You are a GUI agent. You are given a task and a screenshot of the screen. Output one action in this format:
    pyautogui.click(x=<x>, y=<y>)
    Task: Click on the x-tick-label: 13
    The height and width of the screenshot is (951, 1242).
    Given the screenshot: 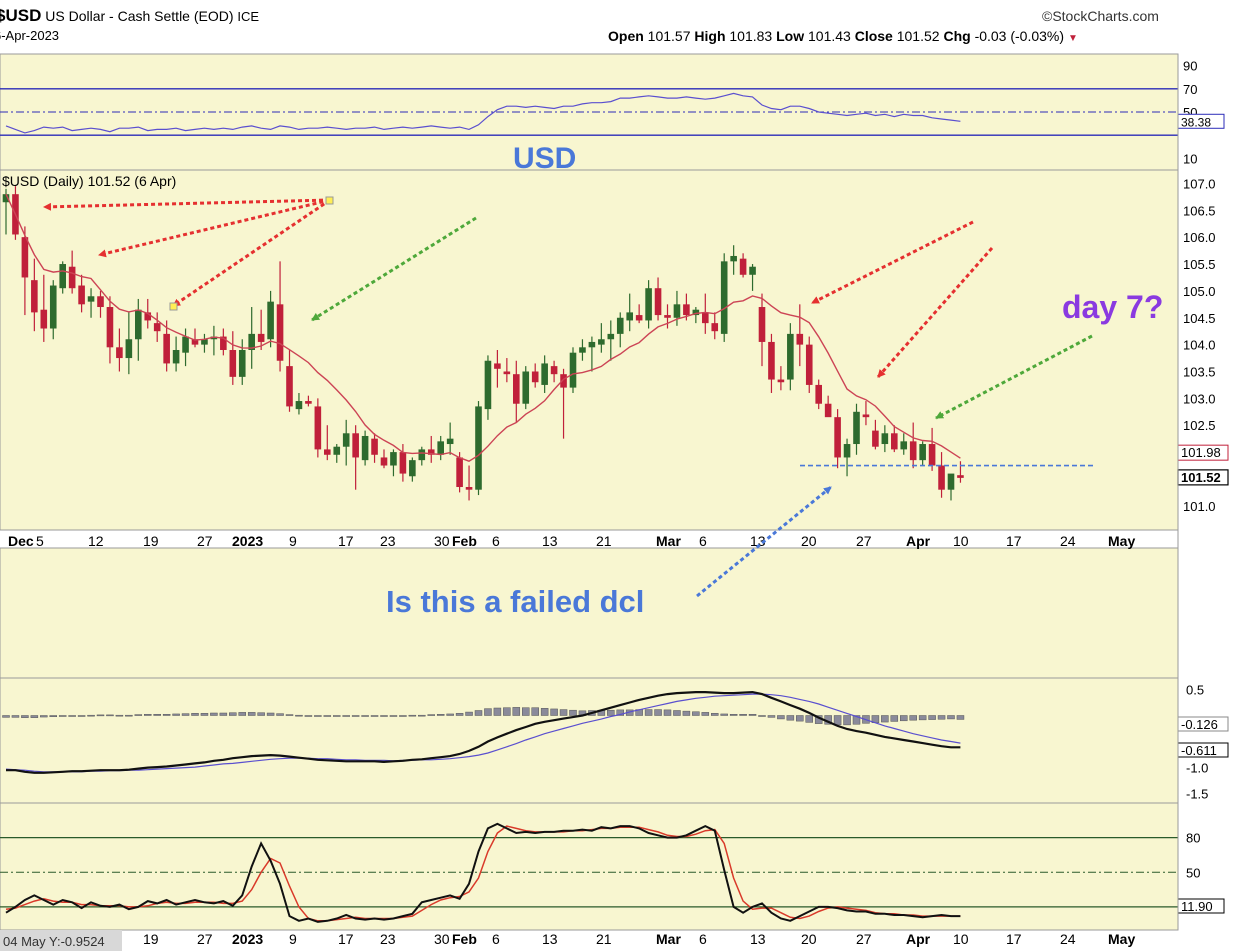 What is the action you would take?
    pyautogui.click(x=758, y=541)
    